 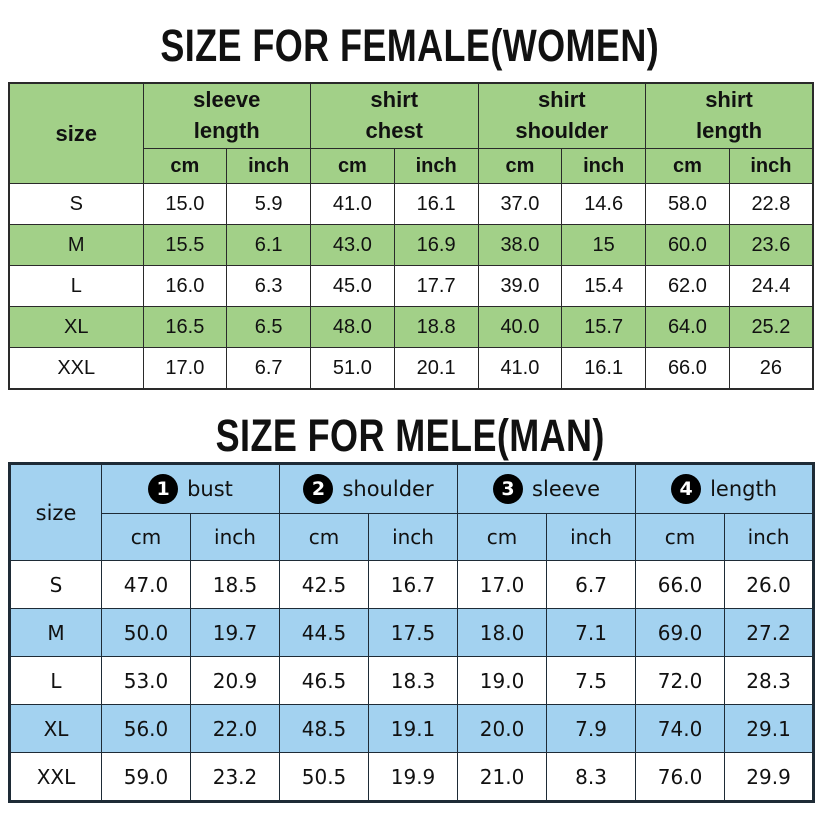 I want to click on female-table-title-text: SIZE FOR FEMALE(WOMEN), so click(x=410, y=45).